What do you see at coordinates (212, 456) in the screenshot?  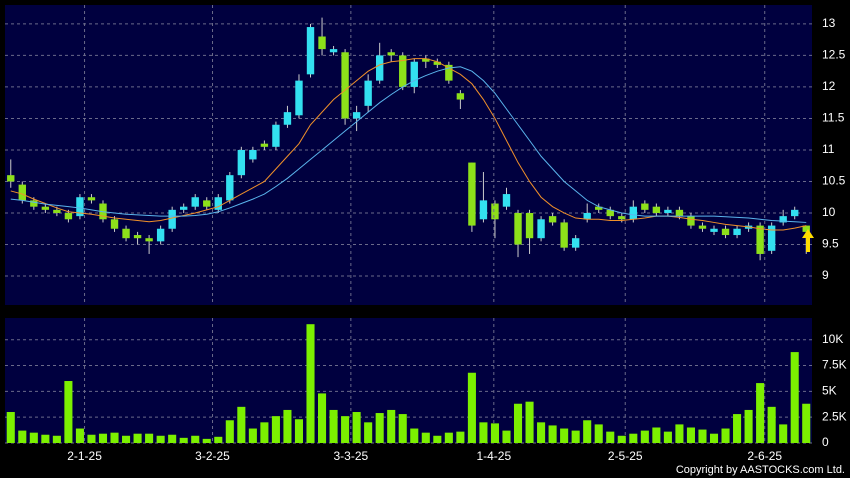 I see `x-tick-label: 3-2-25` at bounding box center [212, 456].